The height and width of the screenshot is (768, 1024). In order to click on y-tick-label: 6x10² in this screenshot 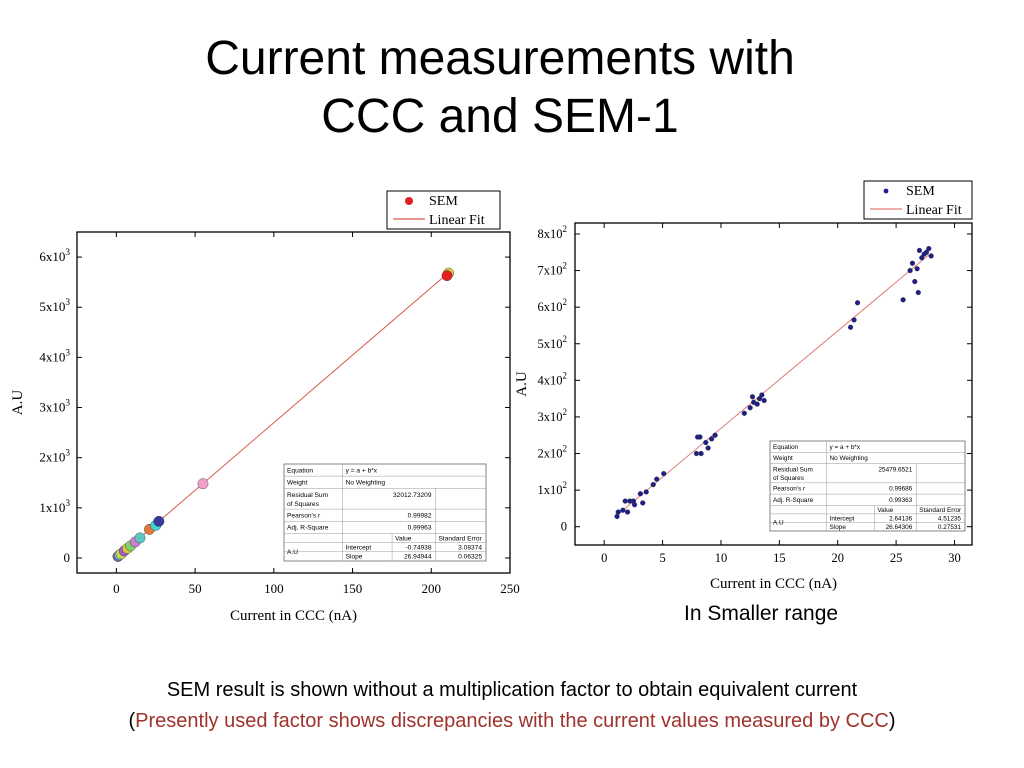, I will do `click(553, 305)`.